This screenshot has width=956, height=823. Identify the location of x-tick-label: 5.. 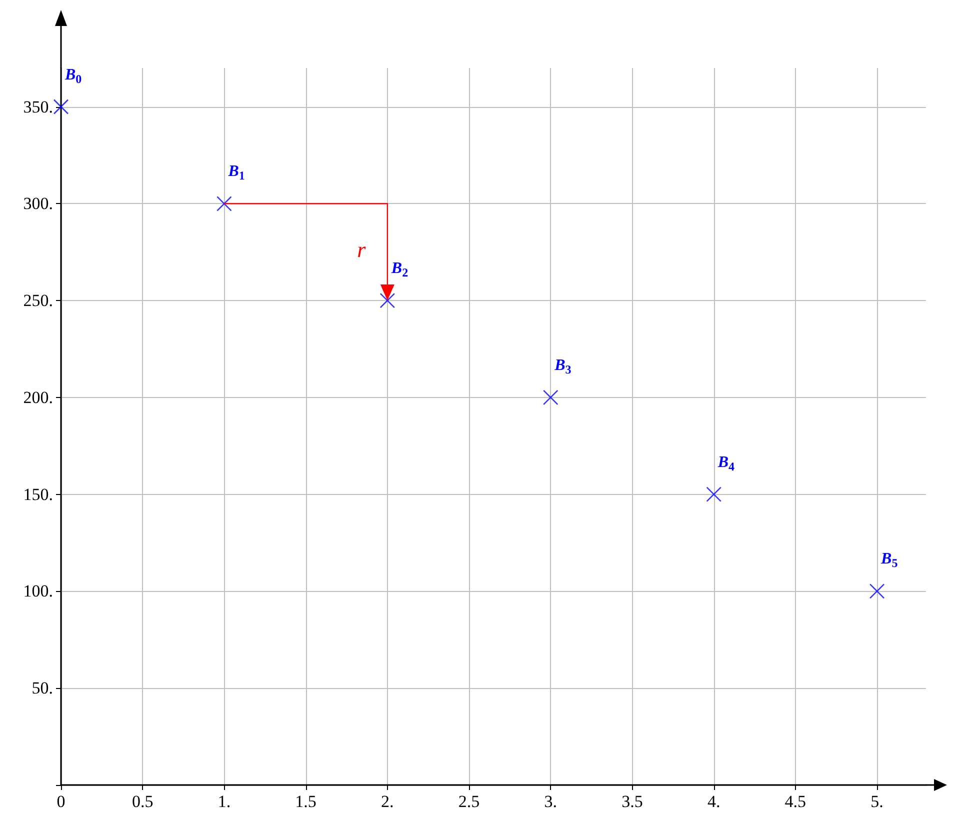
(877, 801).